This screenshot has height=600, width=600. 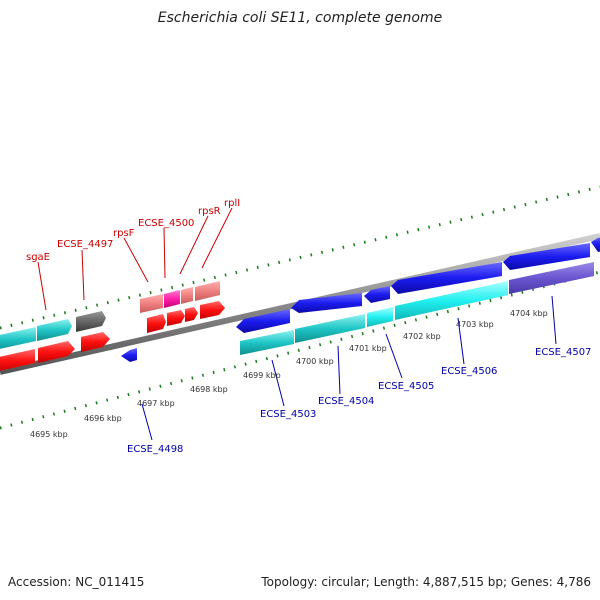 What do you see at coordinates (262, 375) in the screenshot?
I see `kbp-label: 4699 kbp` at bounding box center [262, 375].